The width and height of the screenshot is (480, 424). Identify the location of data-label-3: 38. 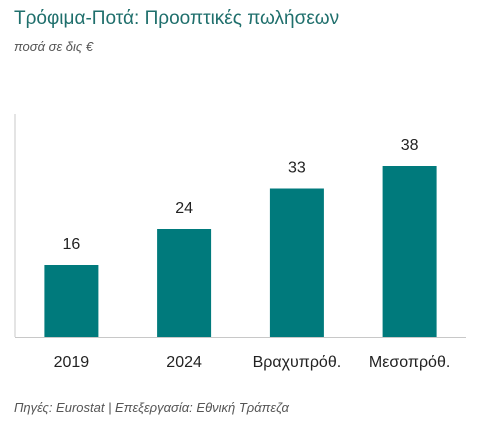
(410, 145).